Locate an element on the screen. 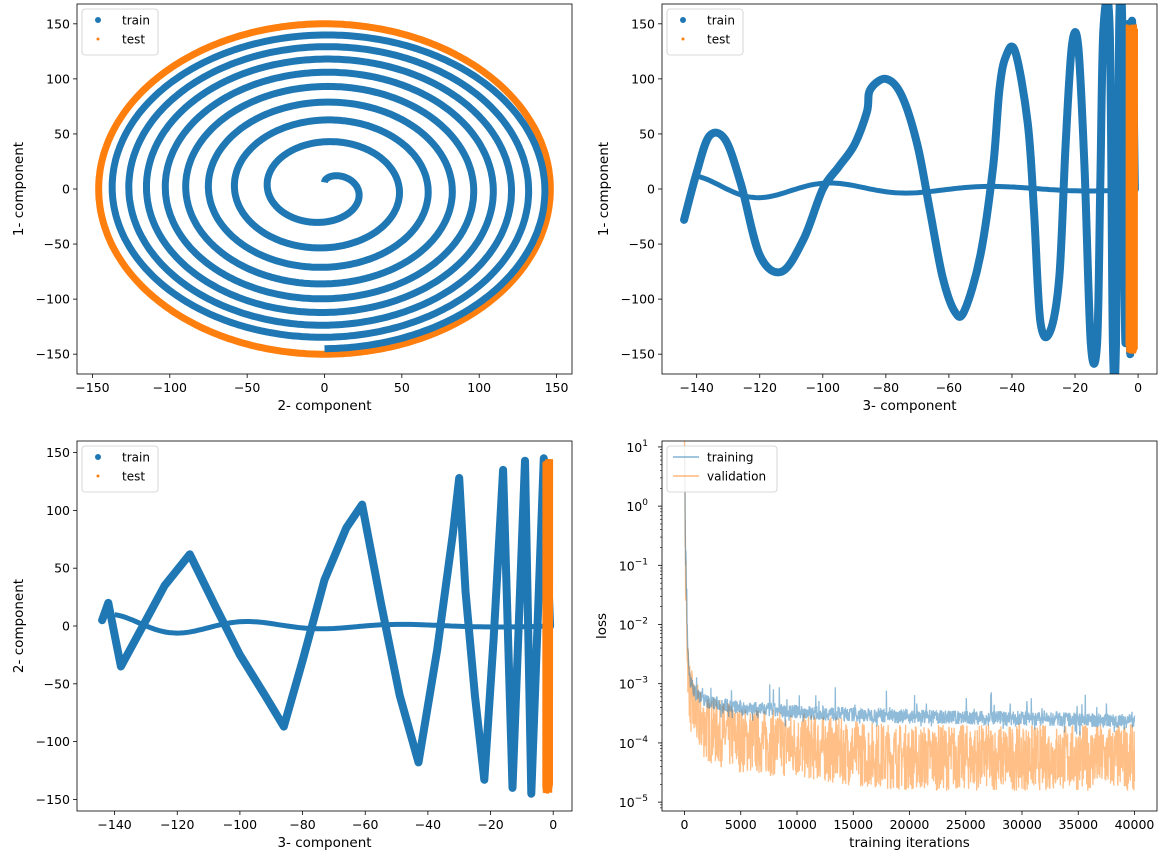  y-tick-exponent: −3 is located at coordinates (641, 681).